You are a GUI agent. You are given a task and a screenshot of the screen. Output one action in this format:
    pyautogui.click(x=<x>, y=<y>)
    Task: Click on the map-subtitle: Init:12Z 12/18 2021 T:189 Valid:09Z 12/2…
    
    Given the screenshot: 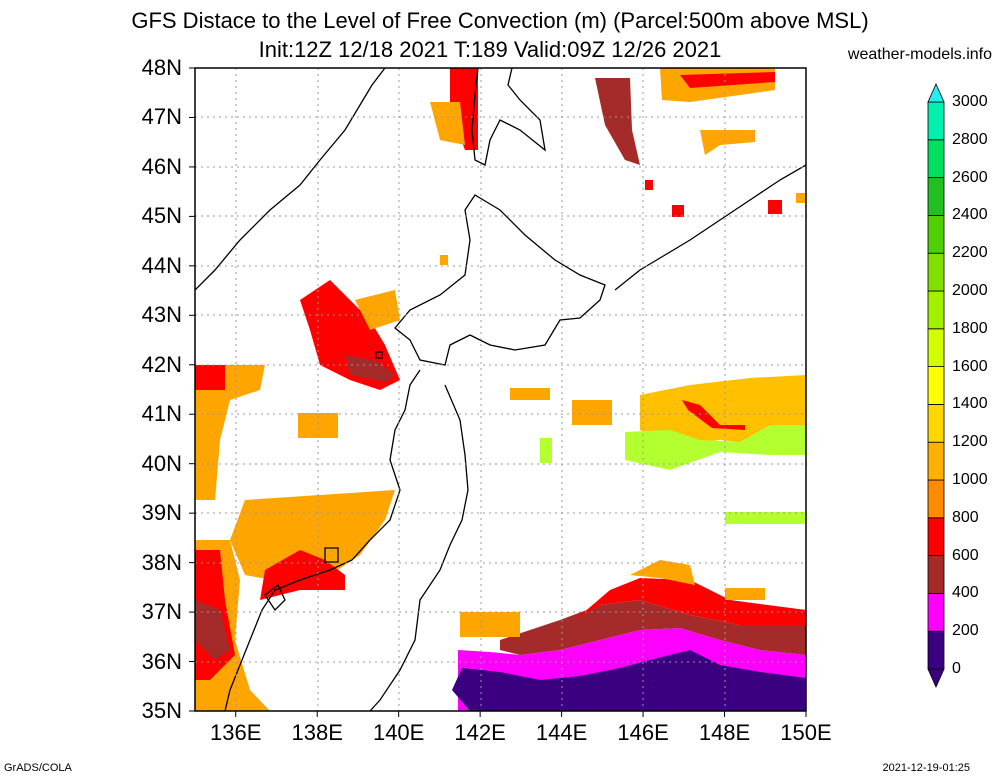 What is the action you would take?
    pyautogui.click(x=490, y=49)
    